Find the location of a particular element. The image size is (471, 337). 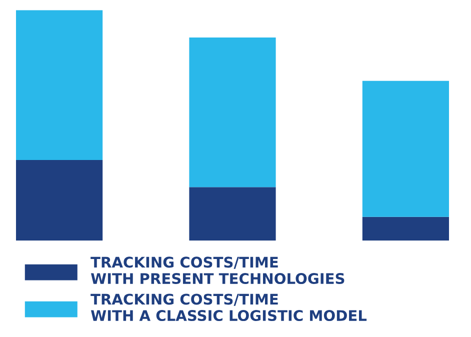

legend-label: TRACKING COSTS/TIME WITH A CLASSIC LOGISTIC MODEL is located at coordinates (228, 308).